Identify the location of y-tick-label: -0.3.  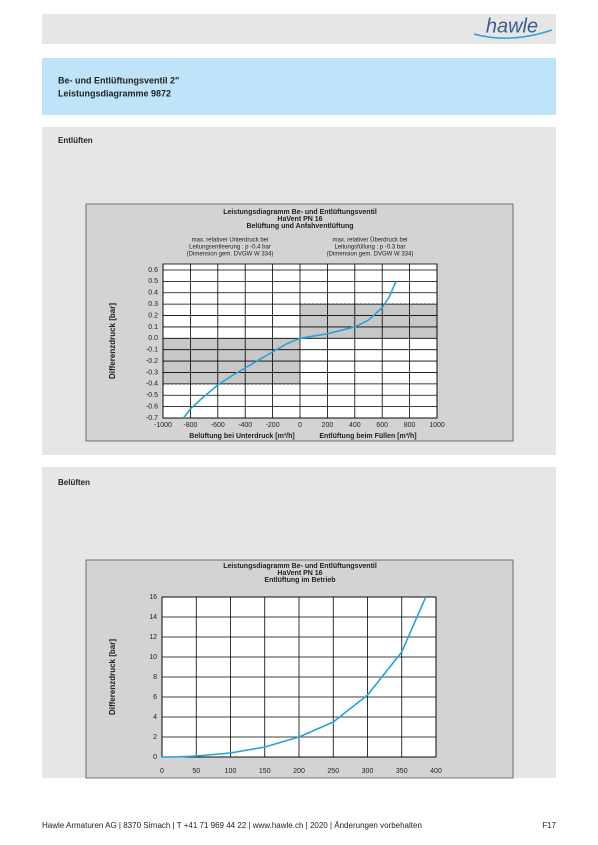
(152, 372).